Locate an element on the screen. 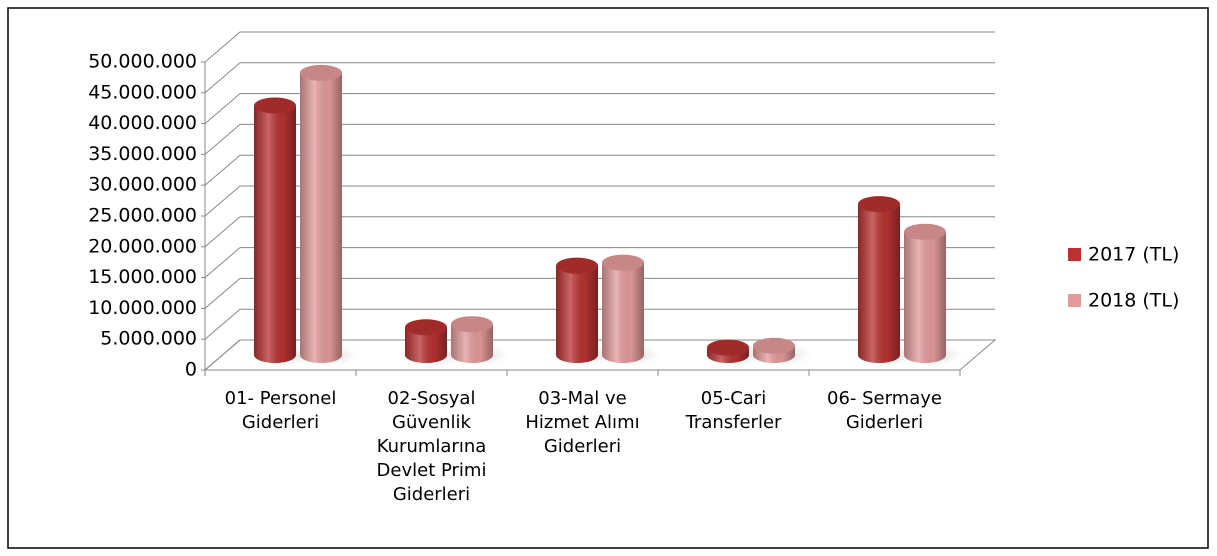  legend-label: 2017 (TL) is located at coordinates (1133, 255).